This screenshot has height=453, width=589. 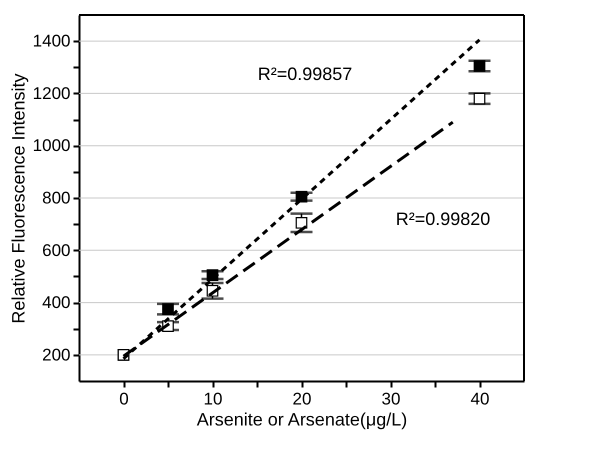 I want to click on x-tick-label: 40, so click(x=480, y=399).